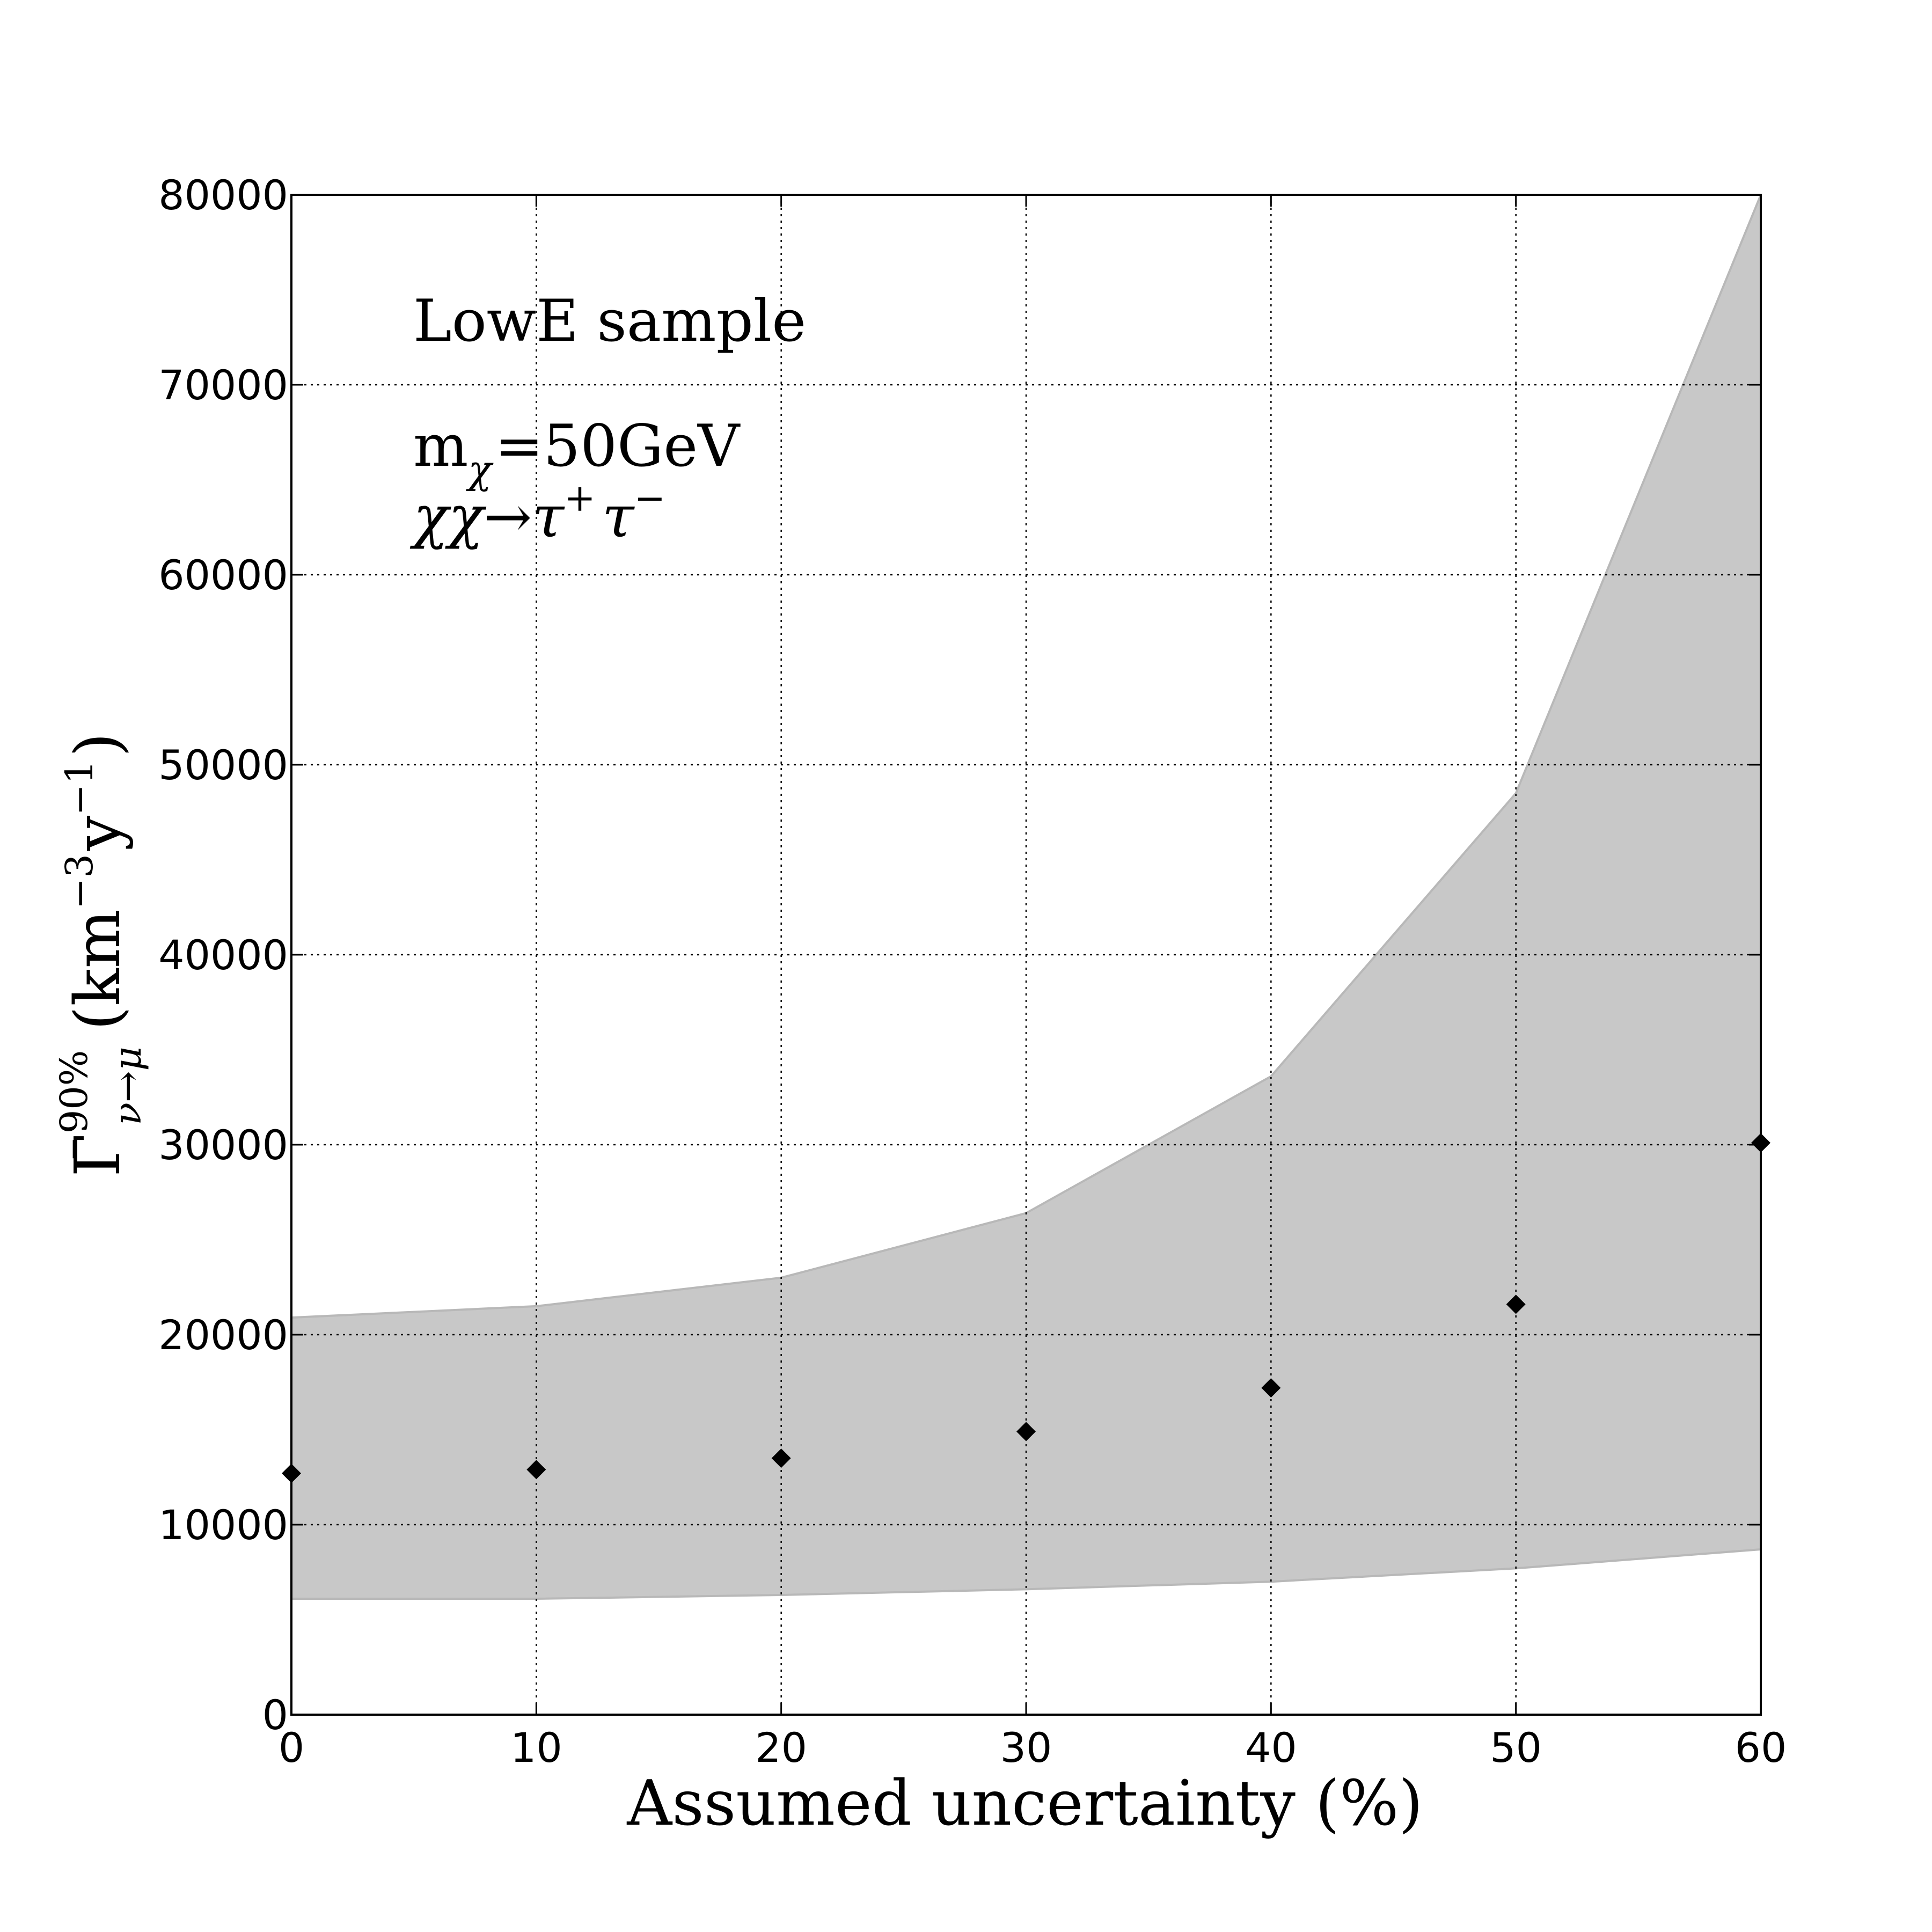 This screenshot has width=1932, height=1932. I want to click on y-label-unit-exp1: −3, so click(79, 881).